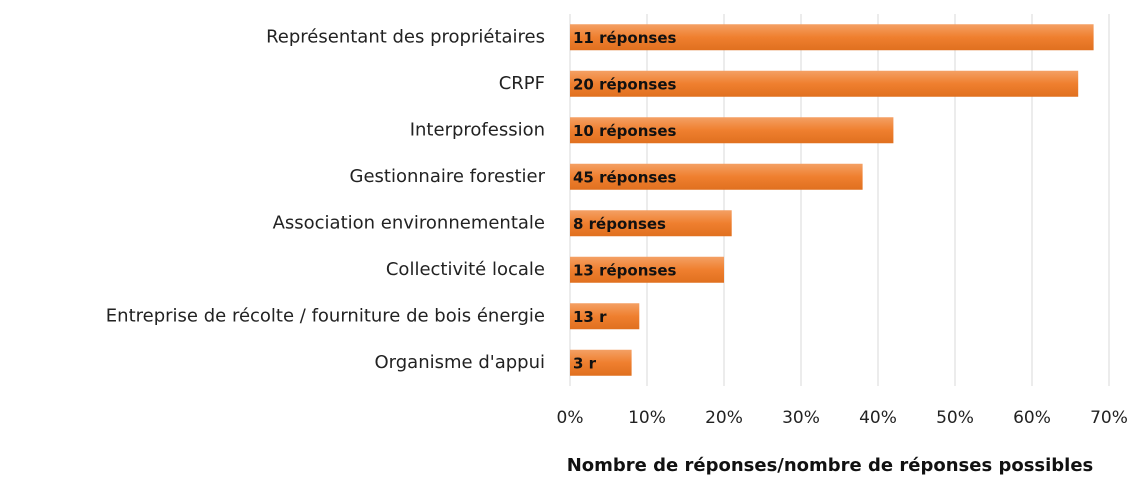  Describe the element at coordinates (619, 224) in the screenshot. I see `bar-annotation: 8 réponses` at that location.